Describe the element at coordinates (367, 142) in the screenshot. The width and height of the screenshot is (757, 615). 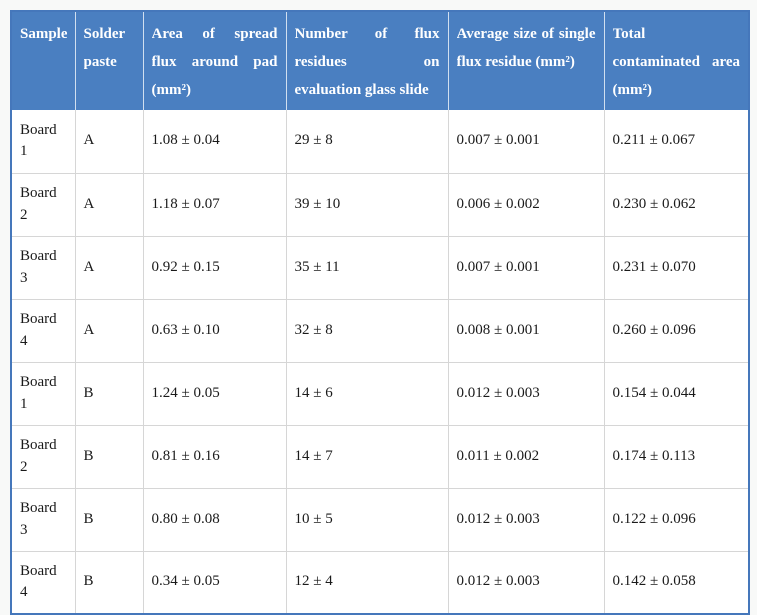
I see `table-cell: 29 ± 8` at that location.